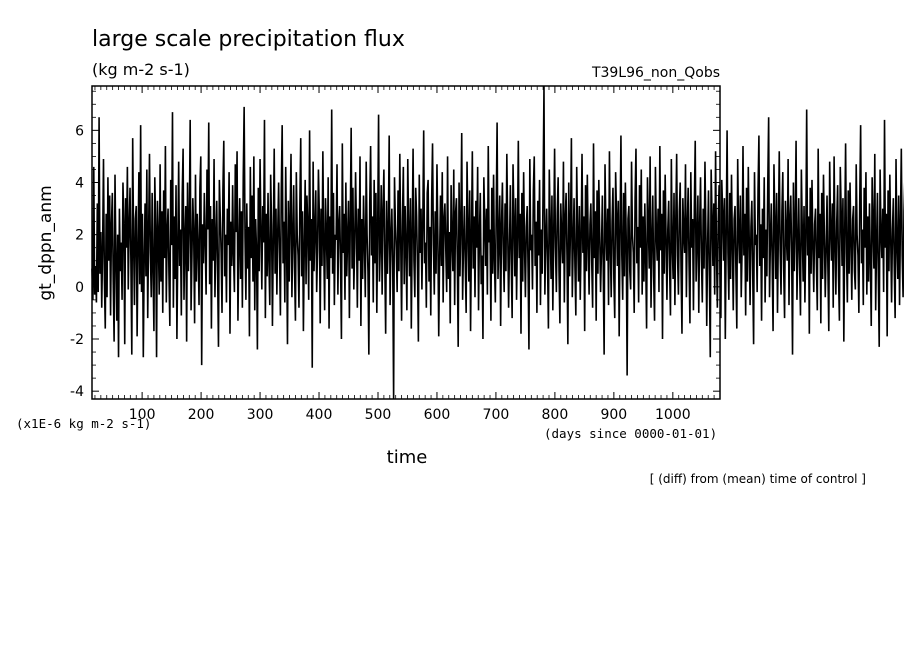 The image size is (904, 654). What do you see at coordinates (201, 415) in the screenshot?
I see `x-tick-label: 200` at bounding box center [201, 415].